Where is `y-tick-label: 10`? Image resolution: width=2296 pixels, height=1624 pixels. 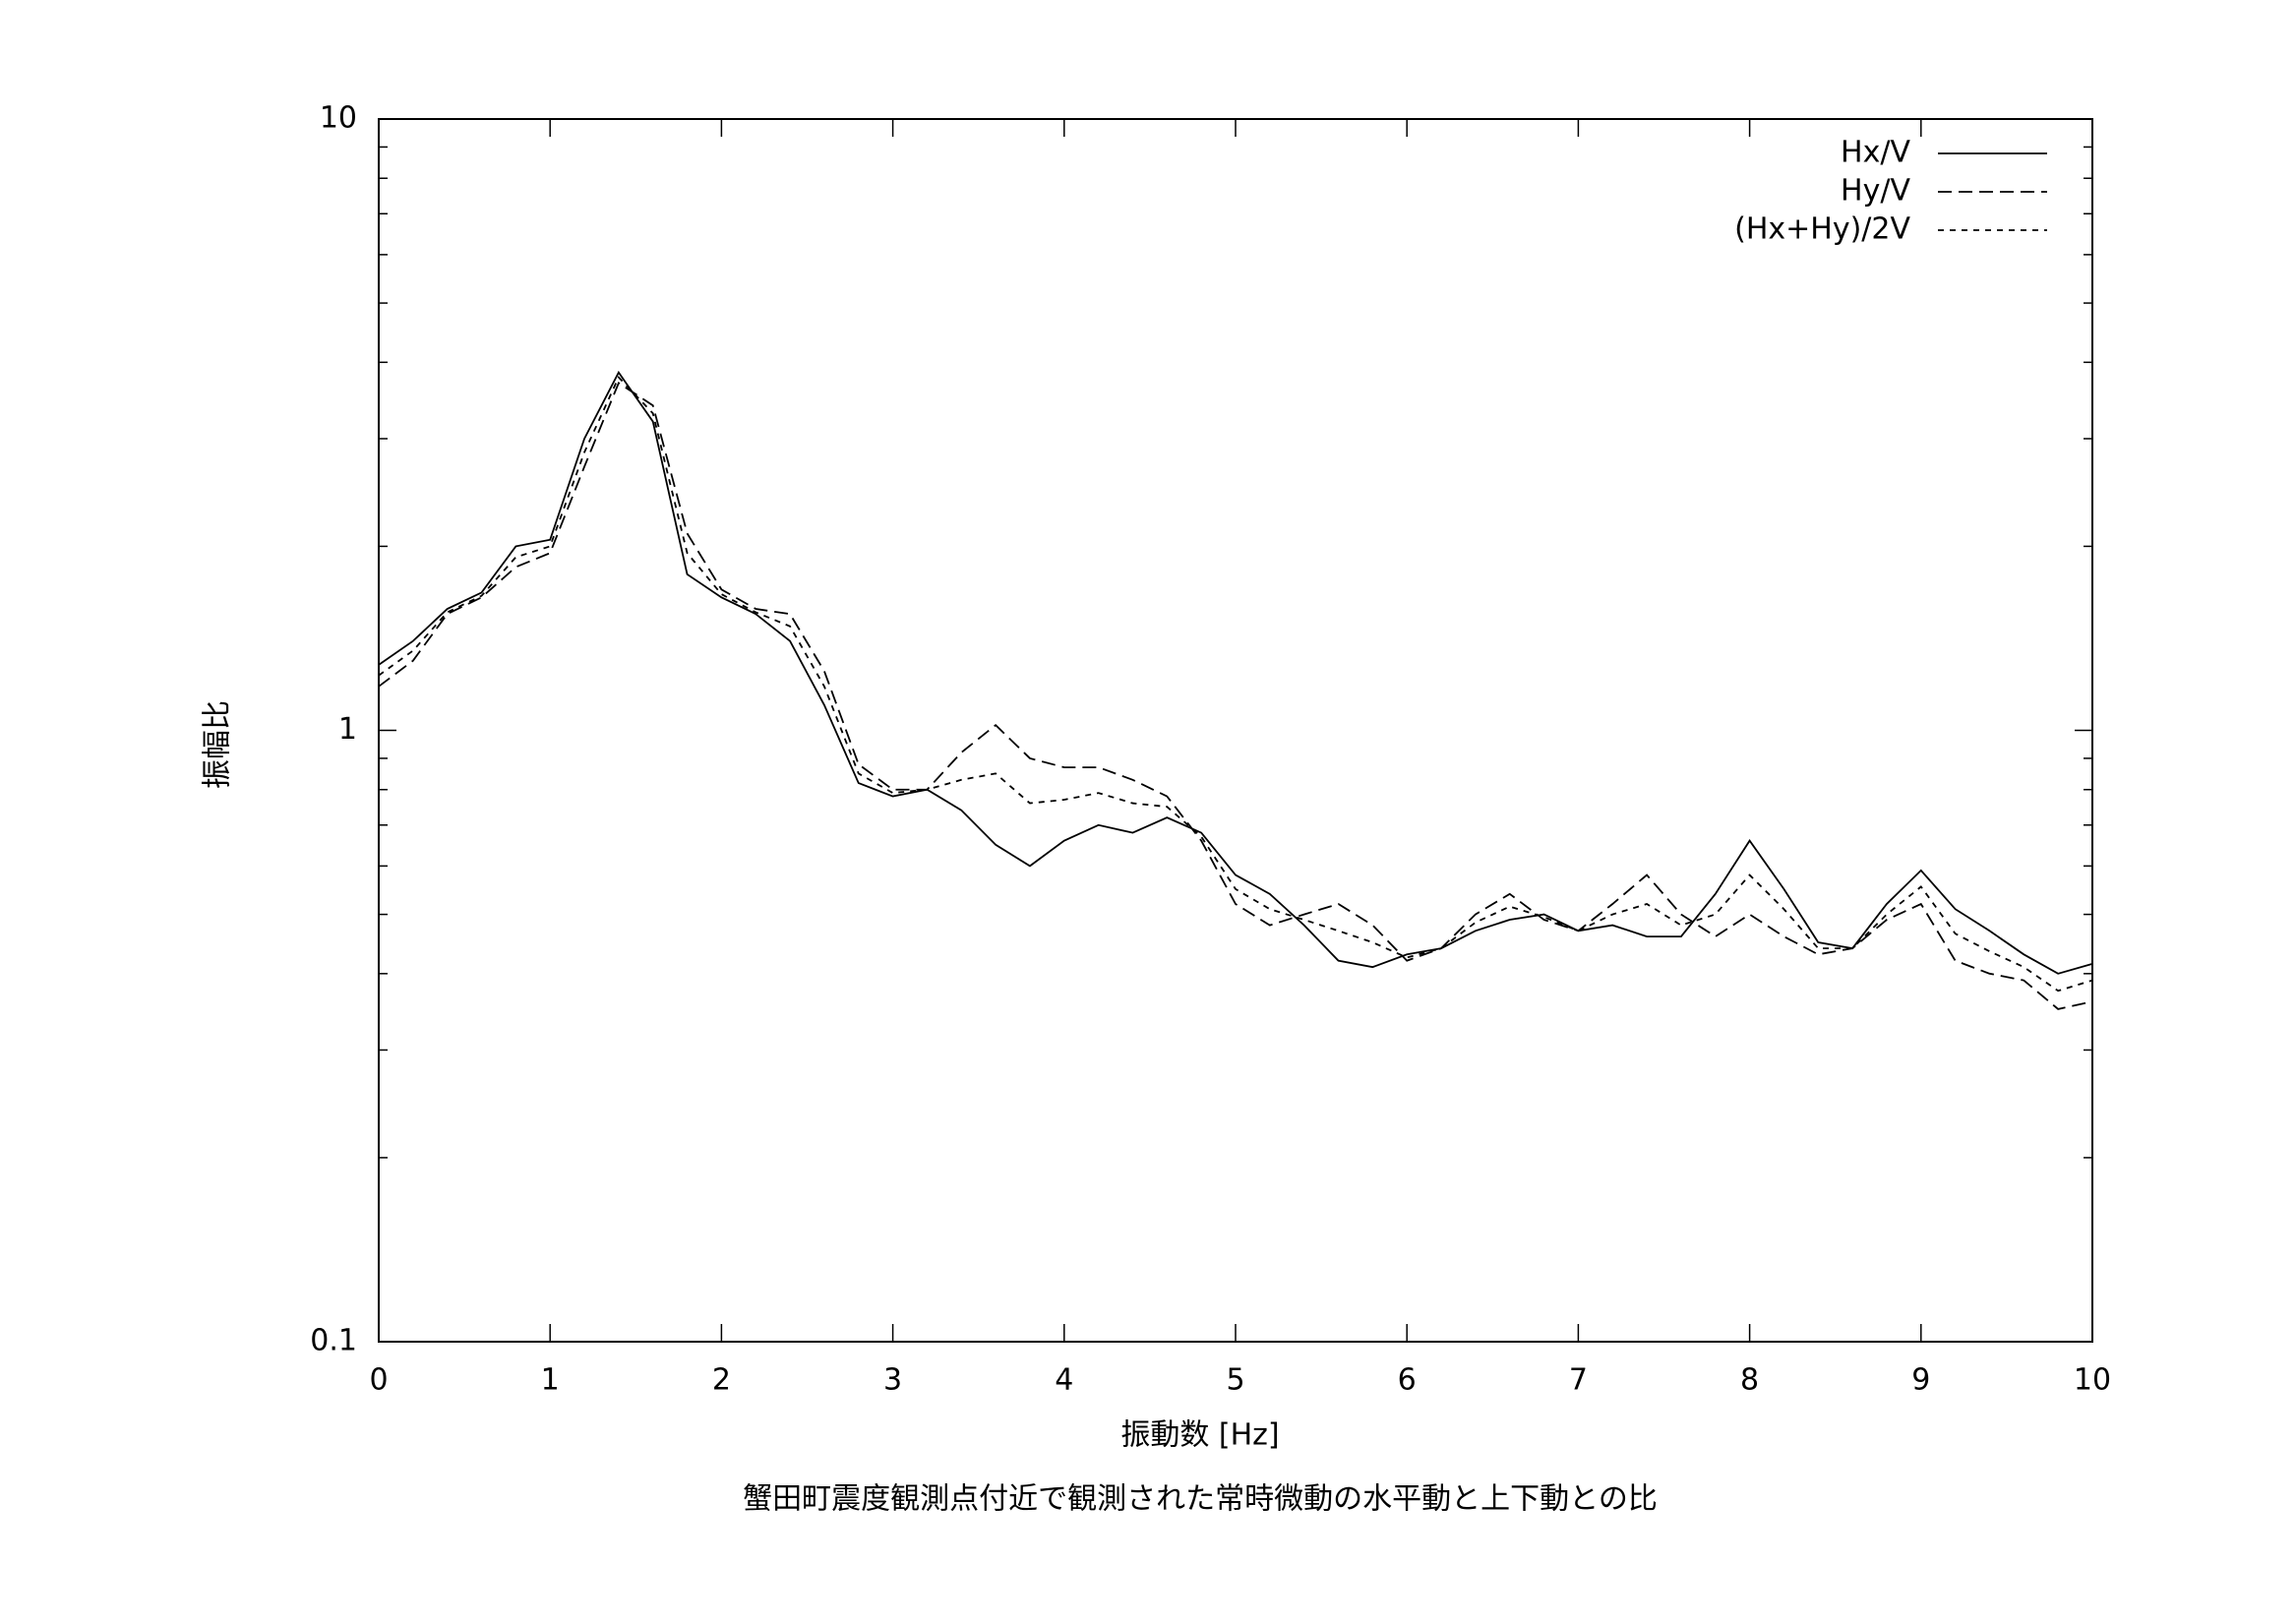
y-tick-label: 10 is located at coordinates (338, 118).